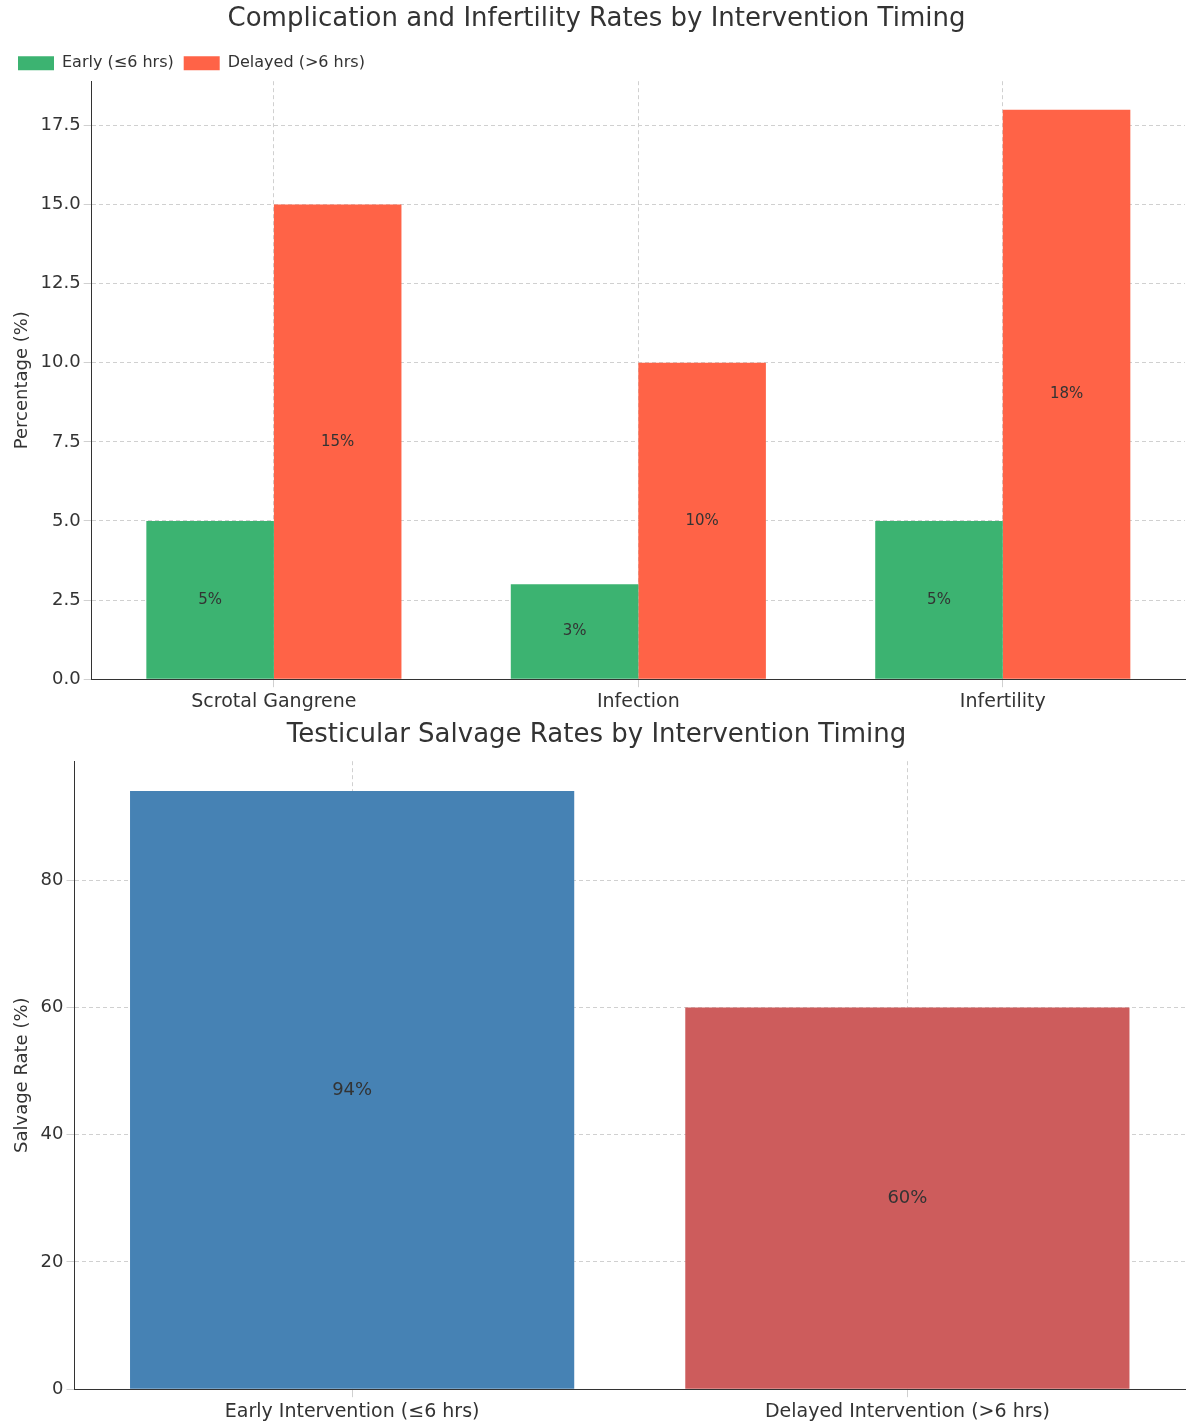 This screenshot has width=1187, height=1426. Describe the element at coordinates (60, 282) in the screenshot. I see `y-tick-label: 12.5` at that location.